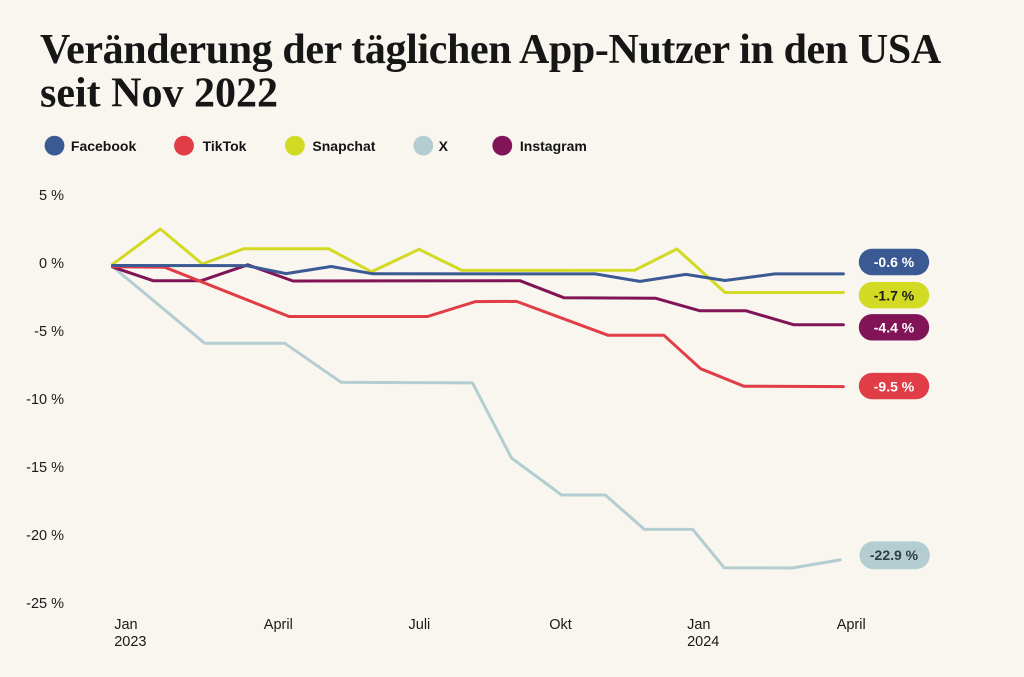 The height and width of the screenshot is (677, 1024). I want to click on svg-text: Juli, so click(420, 625).